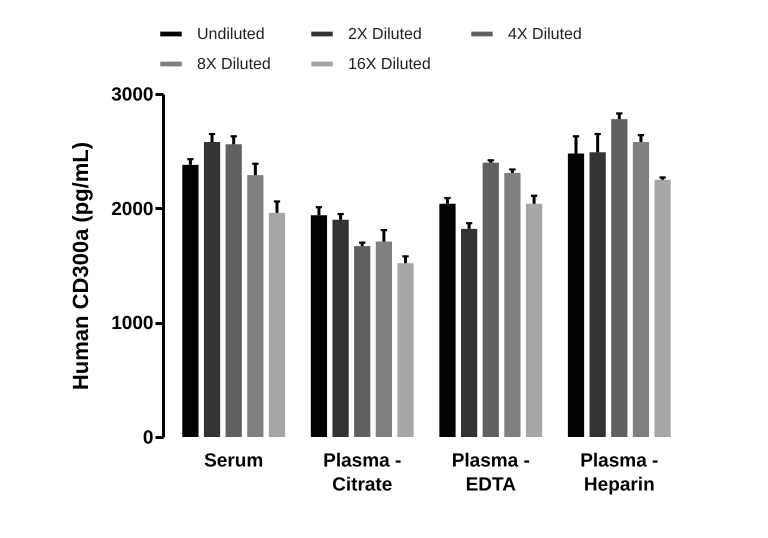  I want to click on x-tick-label: Serum, so click(234, 461).